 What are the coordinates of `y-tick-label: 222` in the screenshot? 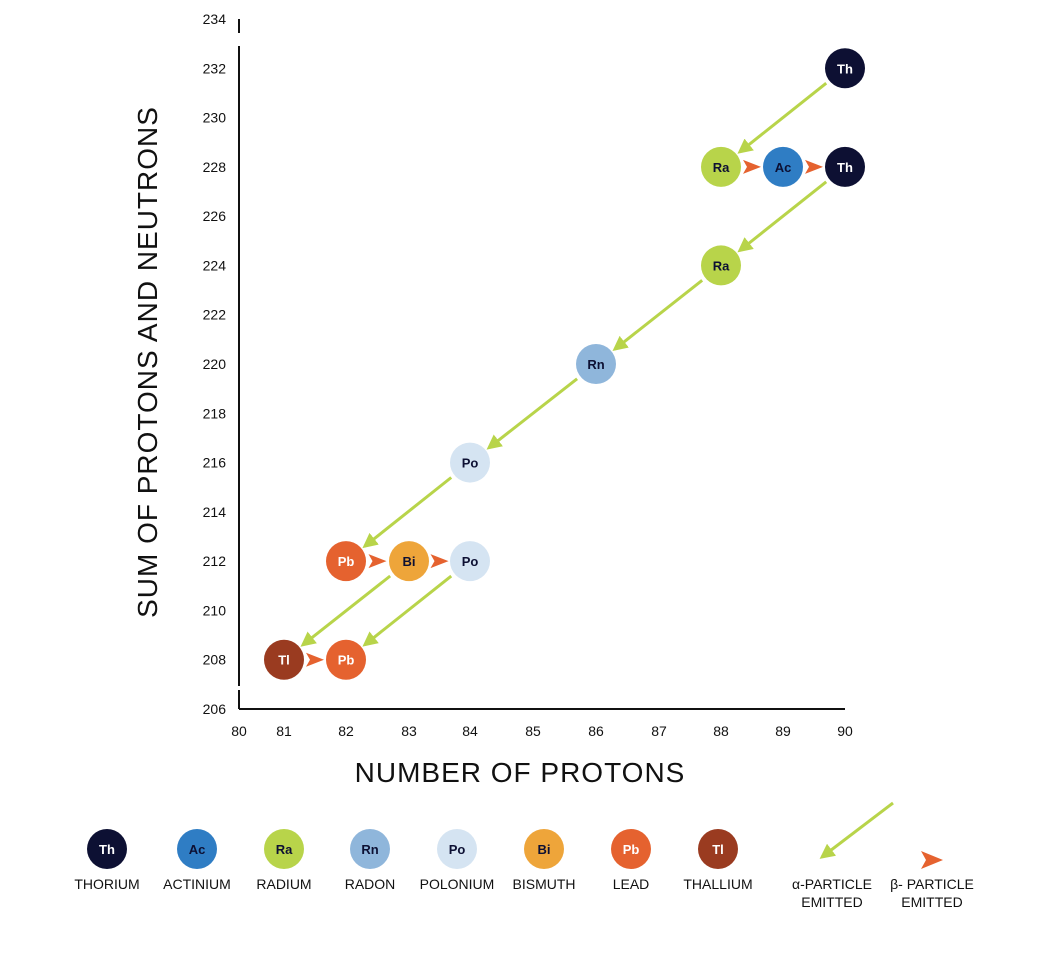 It's located at (215, 315).